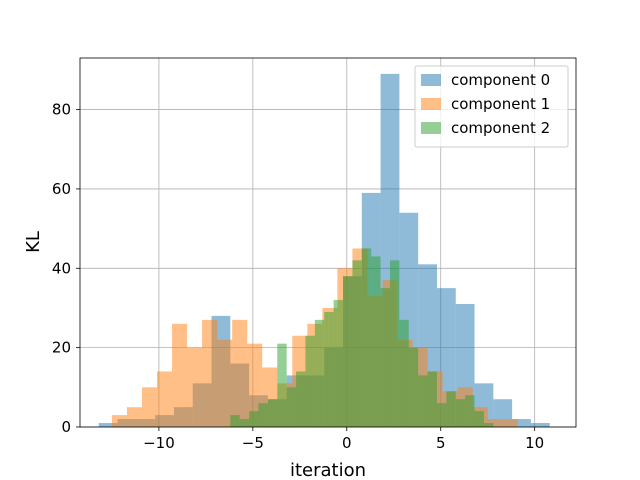 The image size is (640, 480). Describe the element at coordinates (500, 104) in the screenshot. I see `legend-label: component 1` at that location.